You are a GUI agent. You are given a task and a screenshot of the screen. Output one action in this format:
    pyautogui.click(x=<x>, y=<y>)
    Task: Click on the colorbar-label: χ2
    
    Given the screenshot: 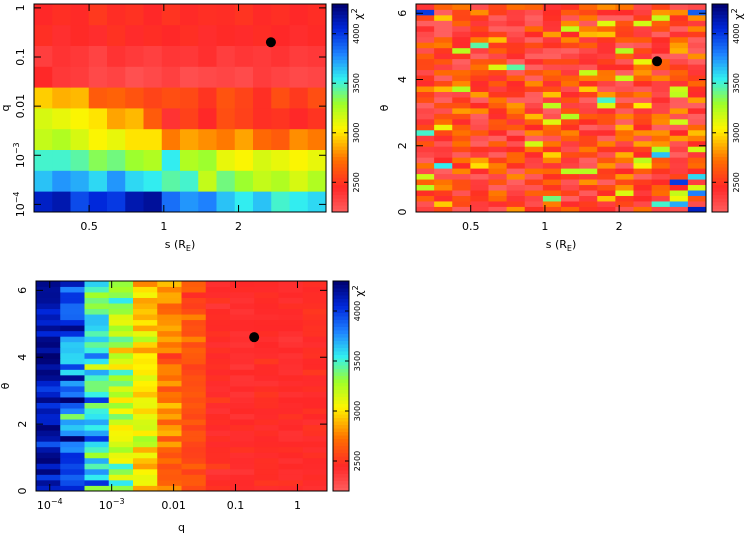 What is the action you would take?
    pyautogui.click(x=737, y=13)
    